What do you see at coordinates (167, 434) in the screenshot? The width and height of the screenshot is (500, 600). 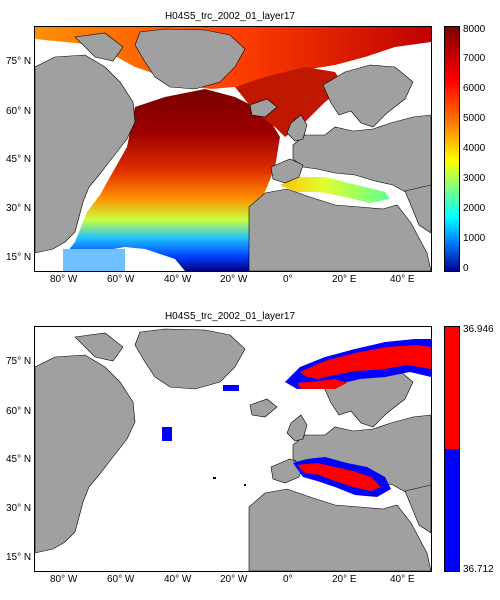 I see `data-patch-mid-atlantic` at bounding box center [167, 434].